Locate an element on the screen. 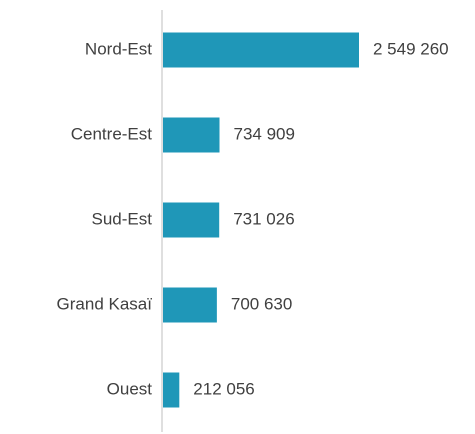 The height and width of the screenshot is (434, 475). y-tick-label: Grand Kasaï is located at coordinates (105, 303).